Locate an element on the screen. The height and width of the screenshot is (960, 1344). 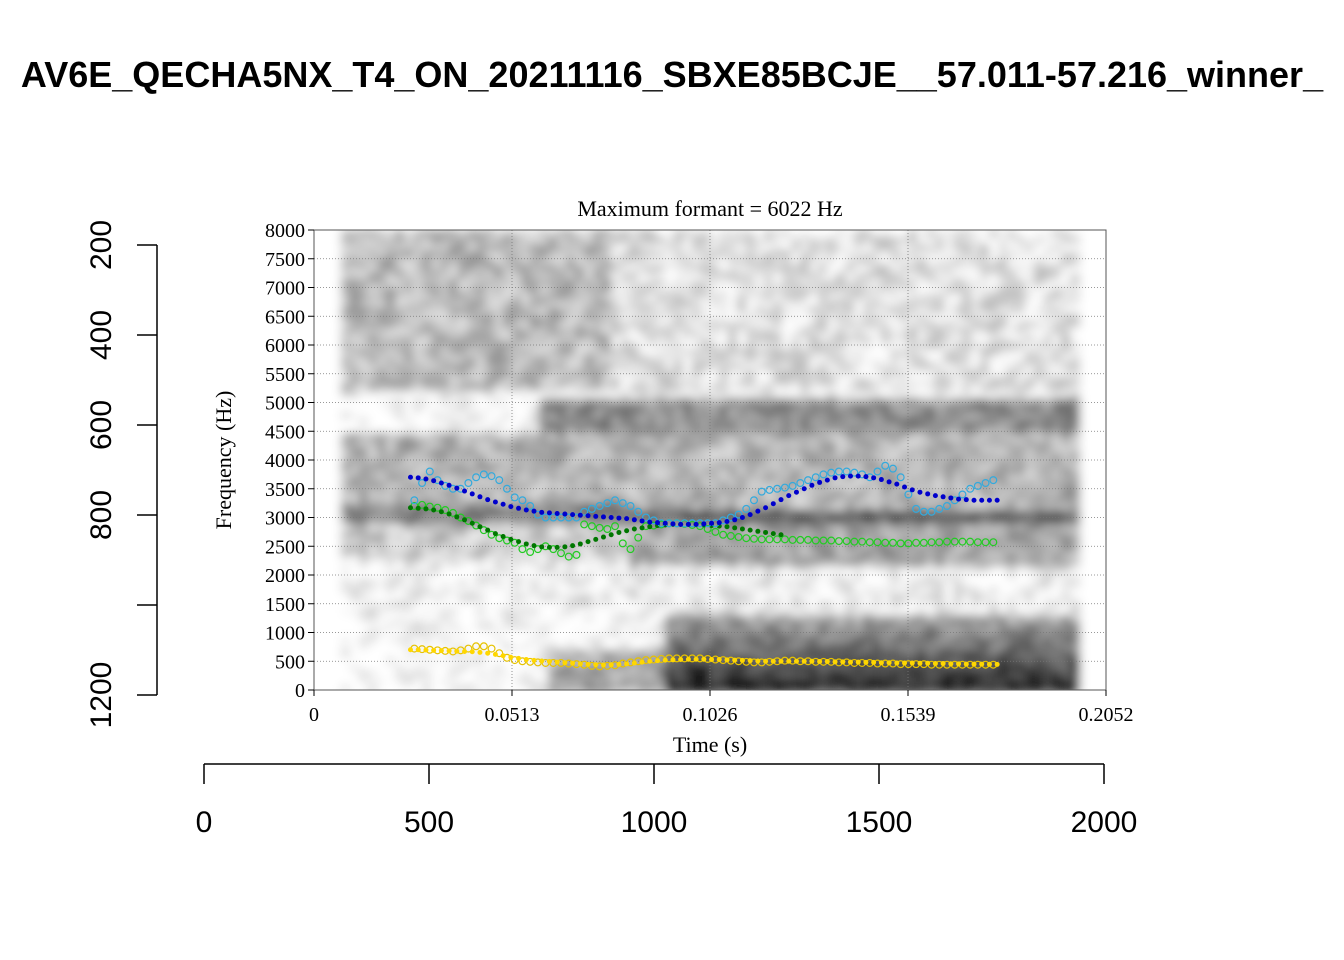
outer-left-tick-label: 600 is located at coordinates (101, 425).